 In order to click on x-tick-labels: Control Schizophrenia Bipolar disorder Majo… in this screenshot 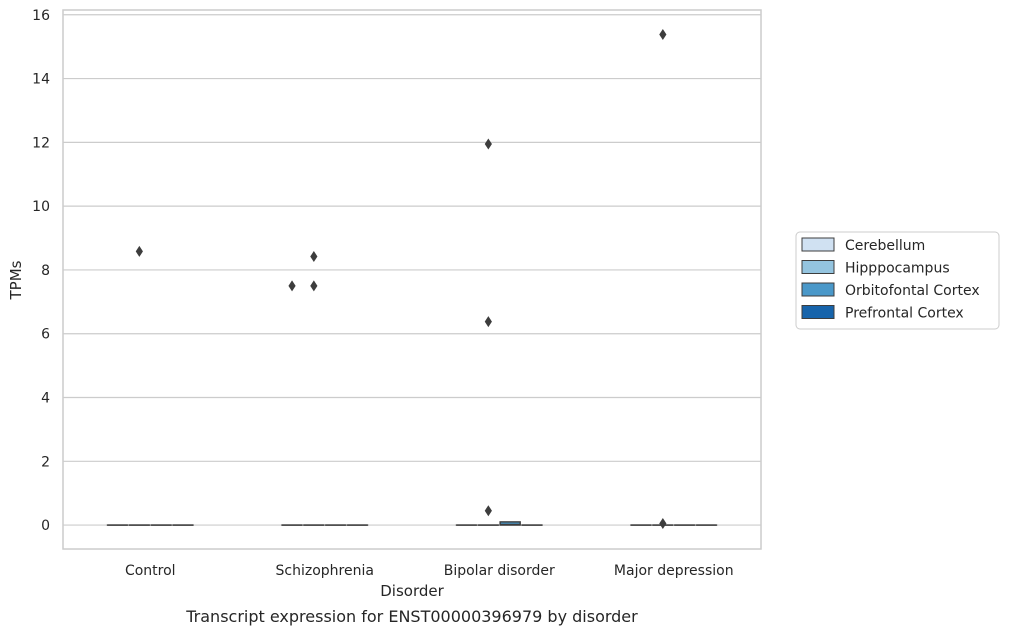, I will do `click(429, 571)`.